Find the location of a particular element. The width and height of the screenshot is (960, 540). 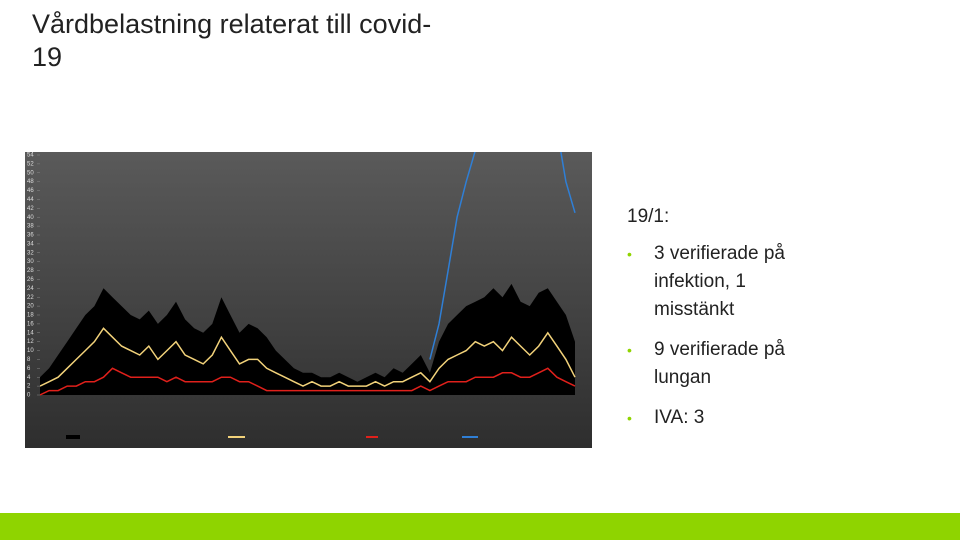

y-tick-label: 44 is located at coordinates (30, 200).